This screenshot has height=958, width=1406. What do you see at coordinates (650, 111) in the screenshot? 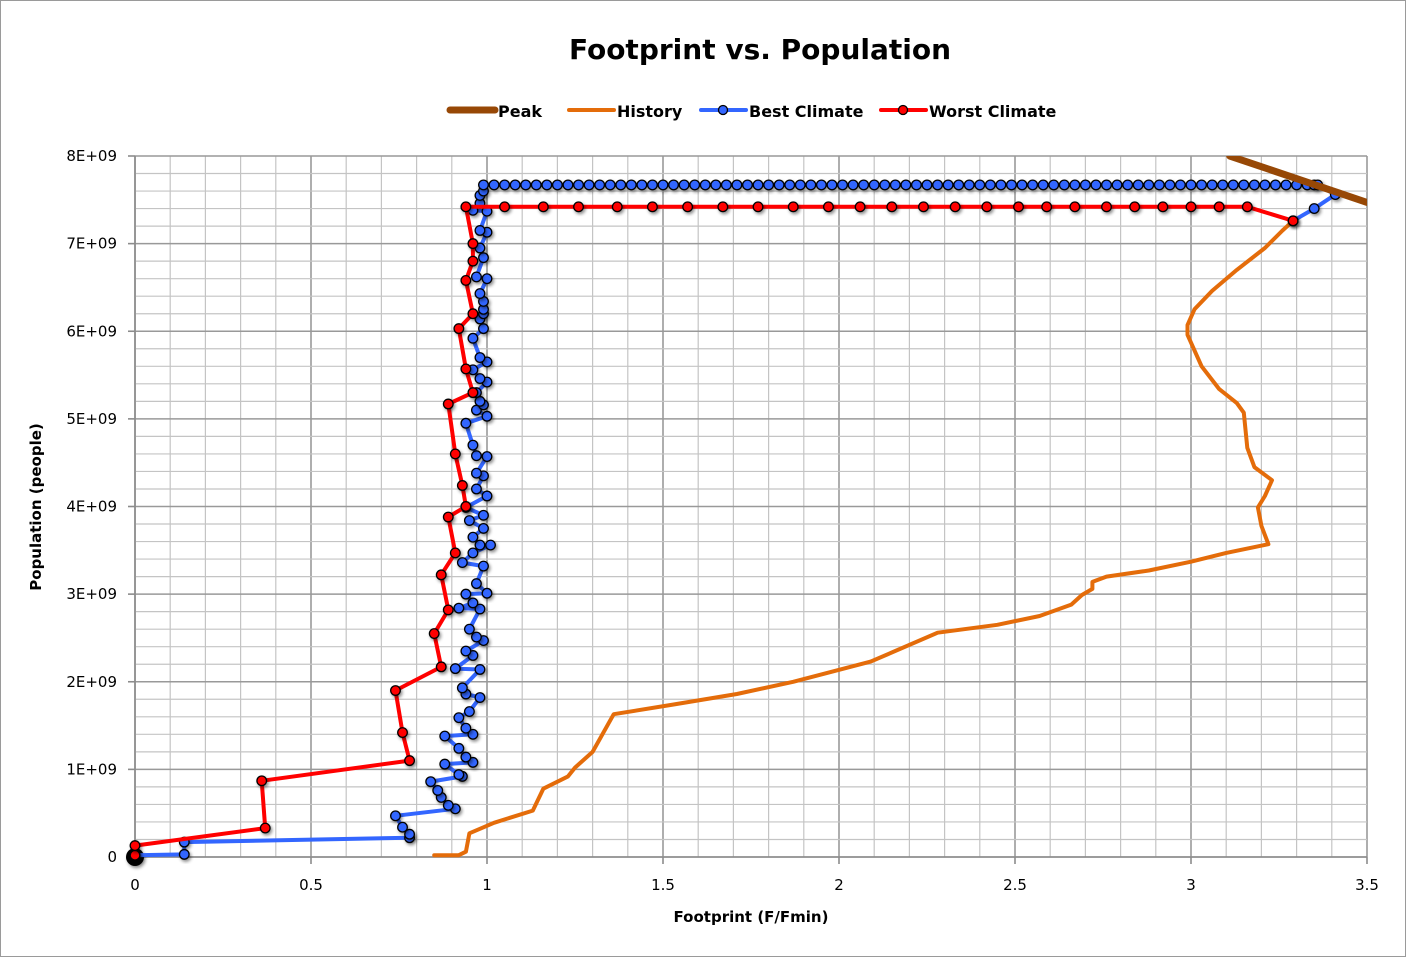
I see `legend-label: History` at bounding box center [650, 111].